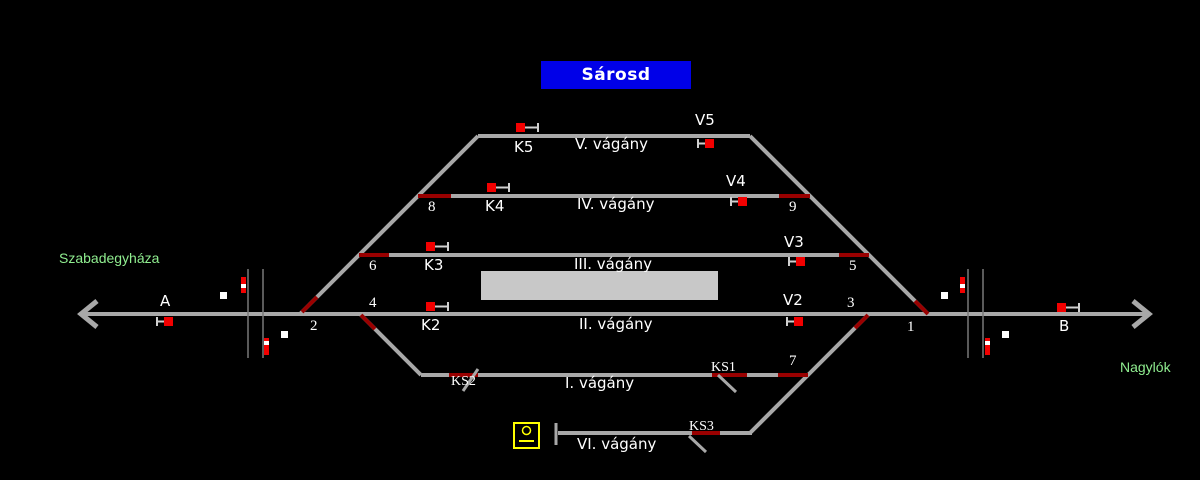  What do you see at coordinates (853, 266) in the screenshot?
I see `turnout-number-5: 5` at bounding box center [853, 266].